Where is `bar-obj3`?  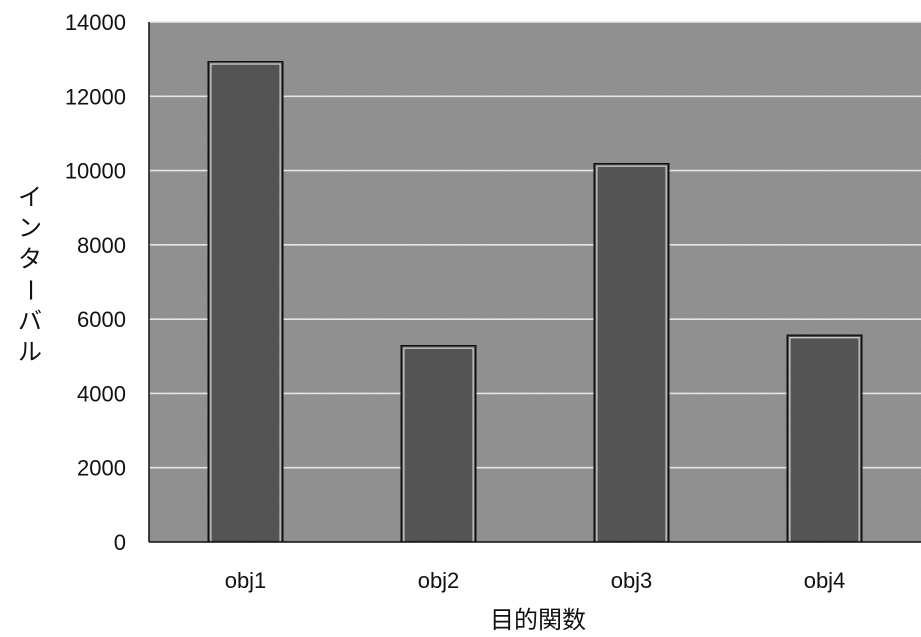 bar-obj3 is located at coordinates (631, 353).